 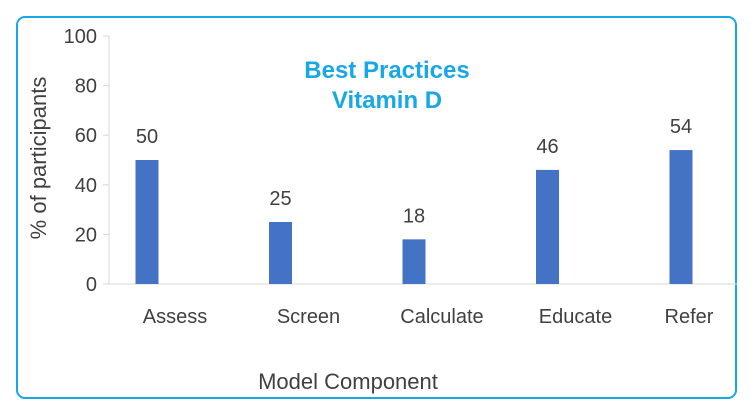 I want to click on y-tick-label: 0, so click(x=91, y=285).